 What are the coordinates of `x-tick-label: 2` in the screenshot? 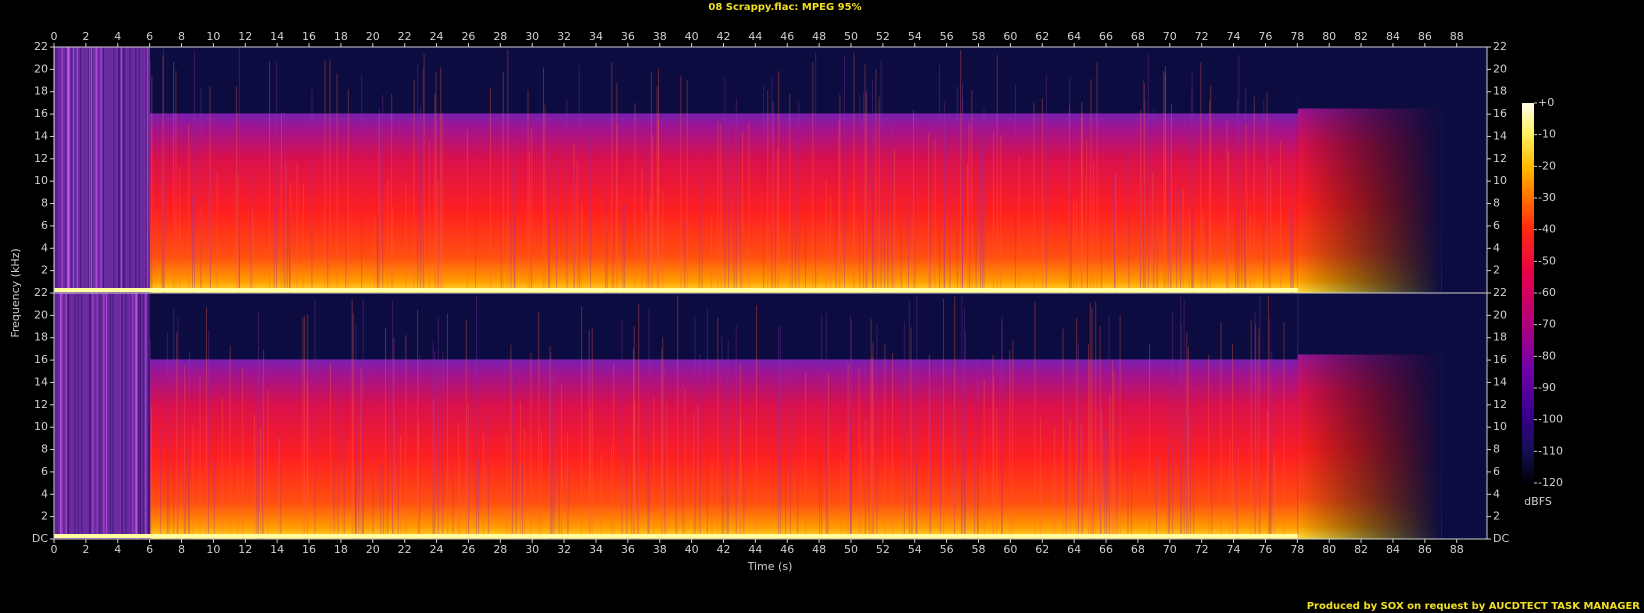 It's located at (85, 549).